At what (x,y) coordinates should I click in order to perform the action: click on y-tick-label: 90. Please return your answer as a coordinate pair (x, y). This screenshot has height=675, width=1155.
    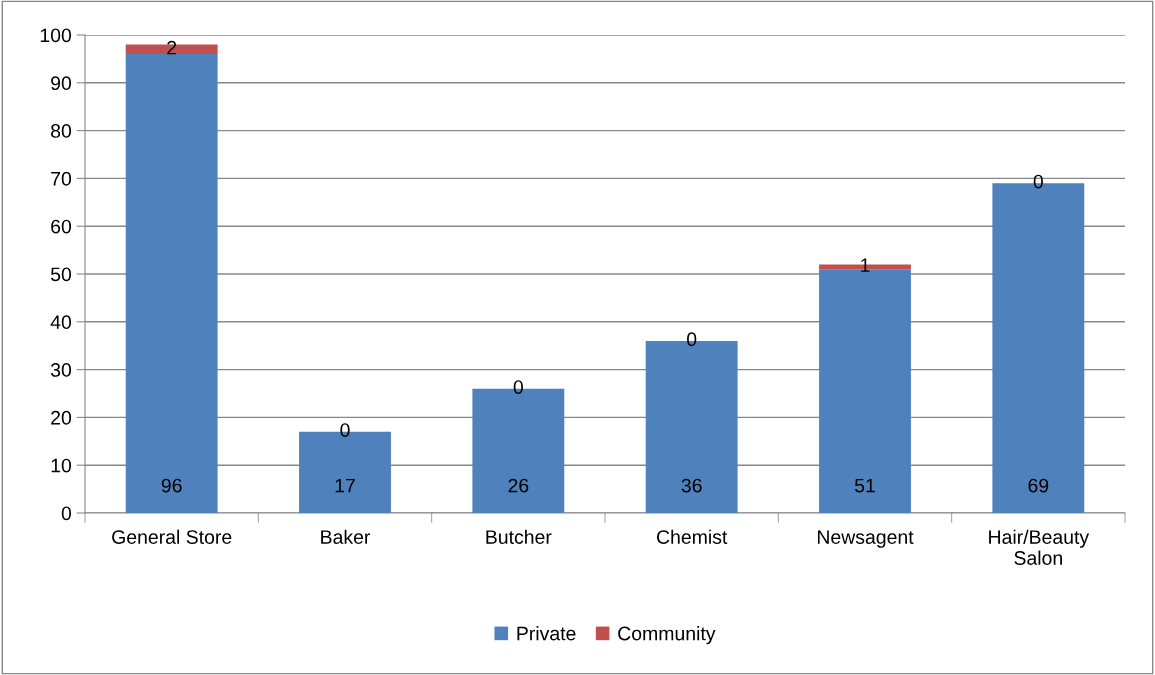
    Looking at the image, I should click on (61, 83).